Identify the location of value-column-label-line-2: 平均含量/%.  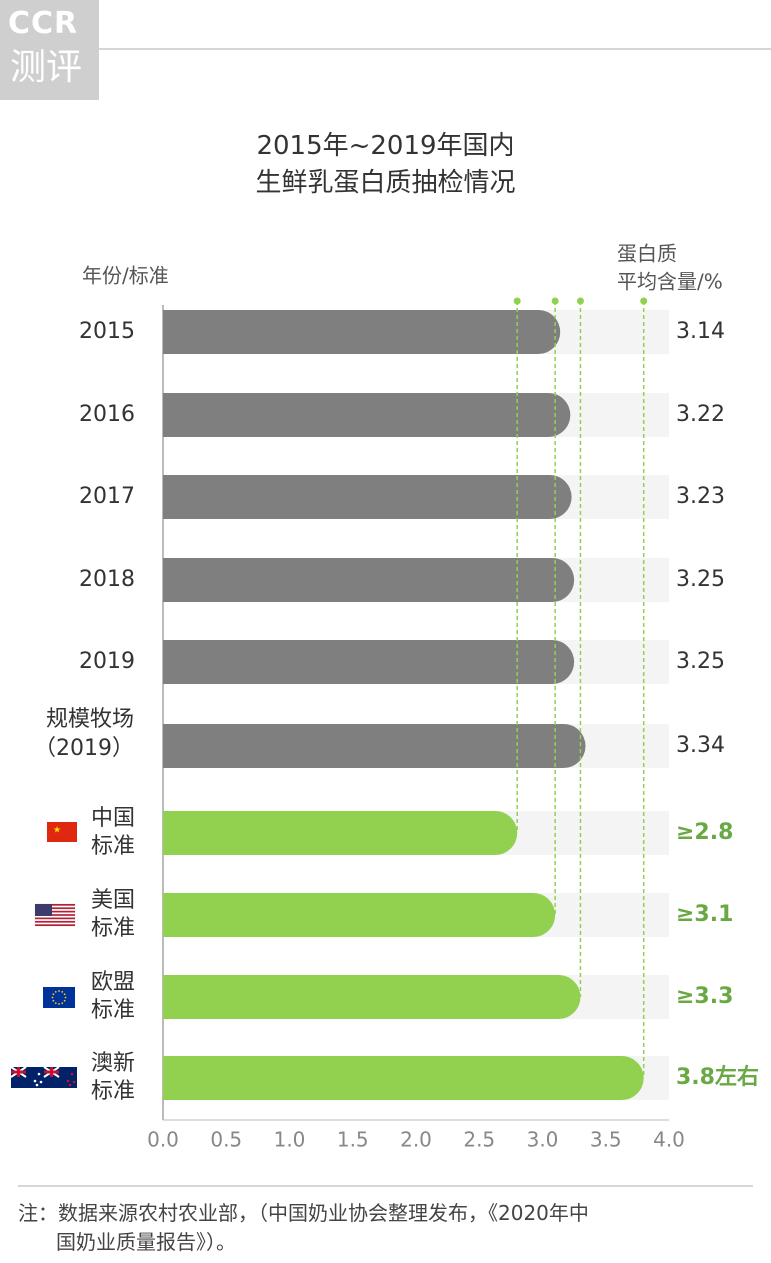
(670, 282).